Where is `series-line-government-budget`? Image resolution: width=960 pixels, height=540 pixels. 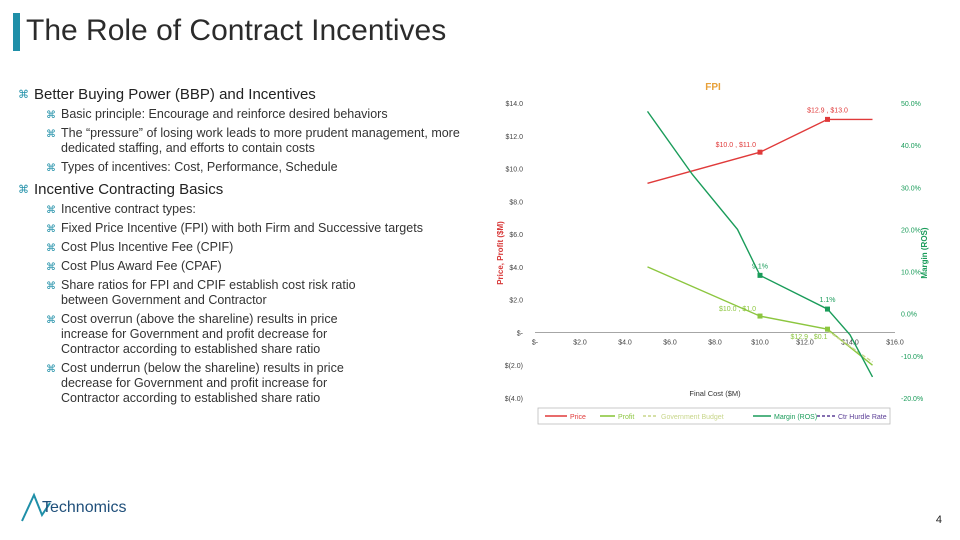 series-line-government-budget is located at coordinates (850, 346).